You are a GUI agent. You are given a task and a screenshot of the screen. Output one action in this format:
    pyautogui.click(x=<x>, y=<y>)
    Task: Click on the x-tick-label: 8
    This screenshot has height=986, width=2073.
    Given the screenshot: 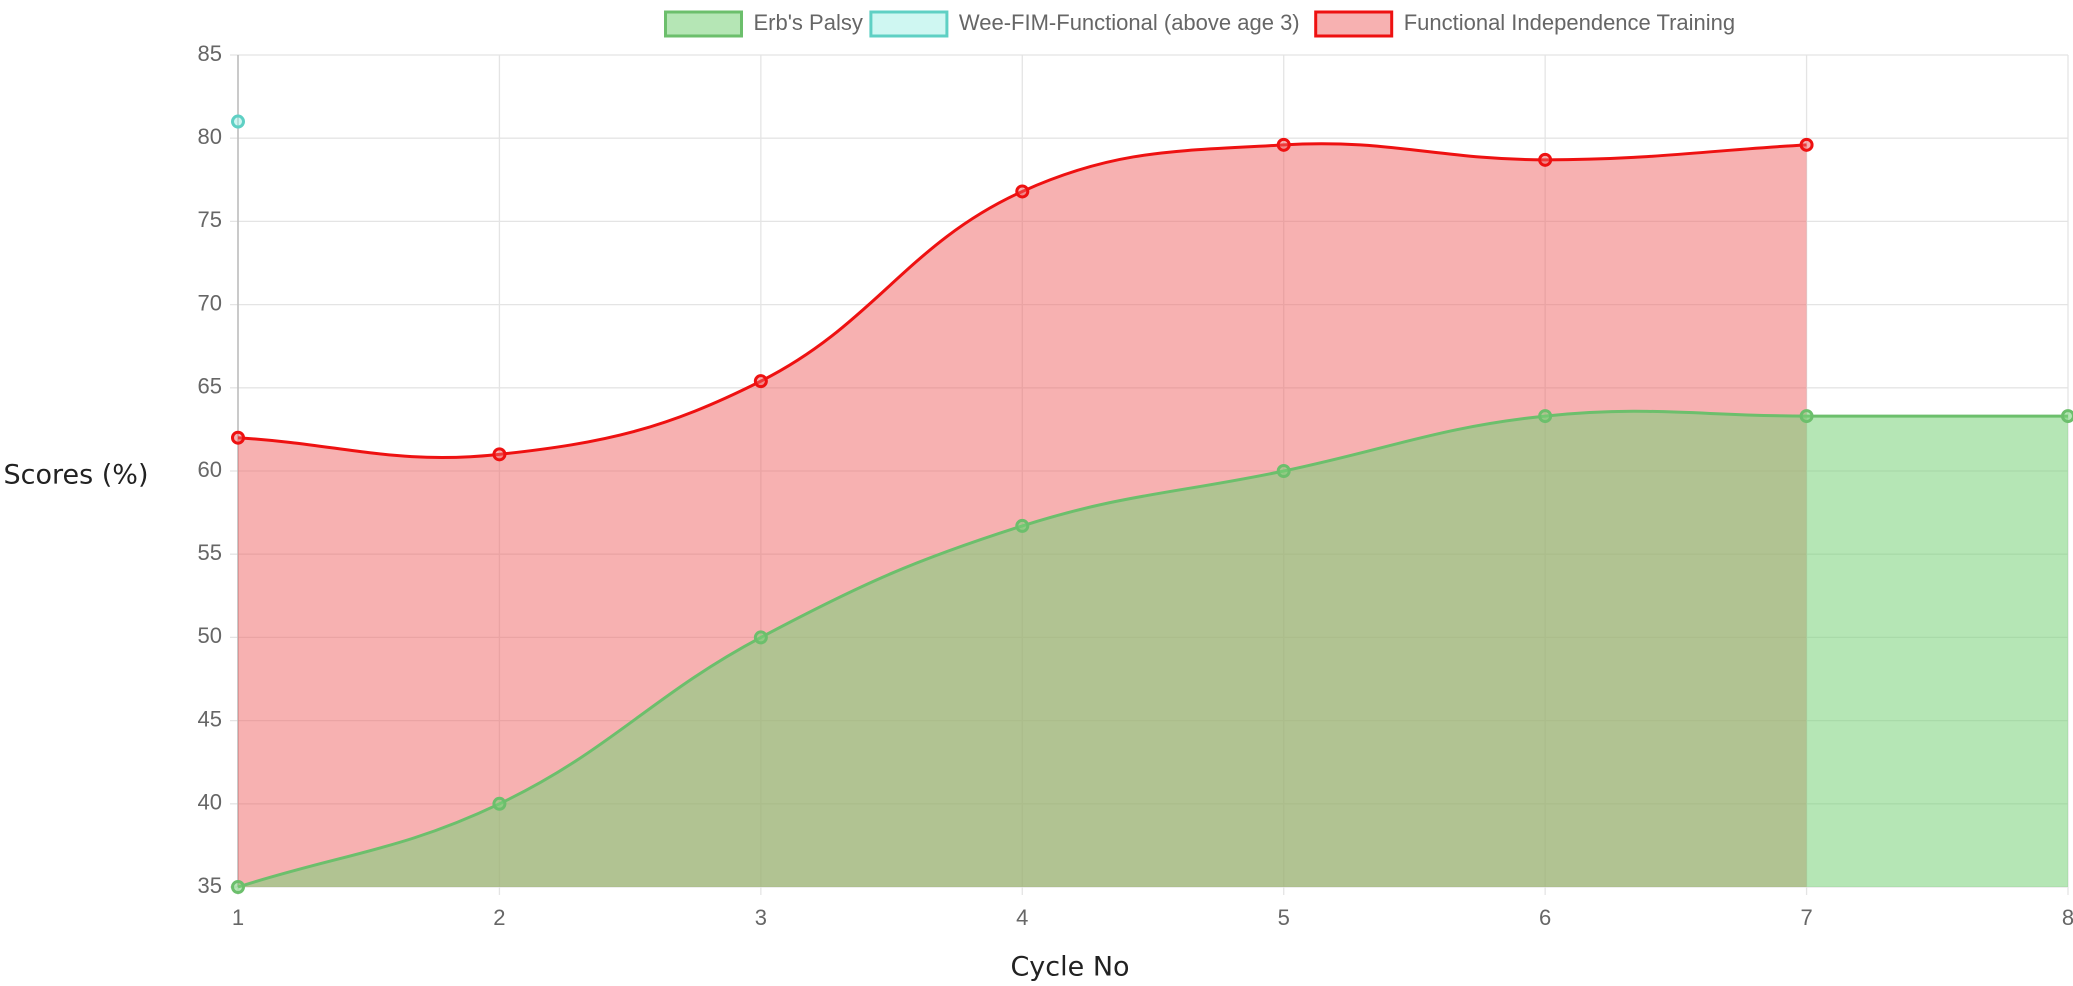 What is the action you would take?
    pyautogui.click(x=2067, y=917)
    